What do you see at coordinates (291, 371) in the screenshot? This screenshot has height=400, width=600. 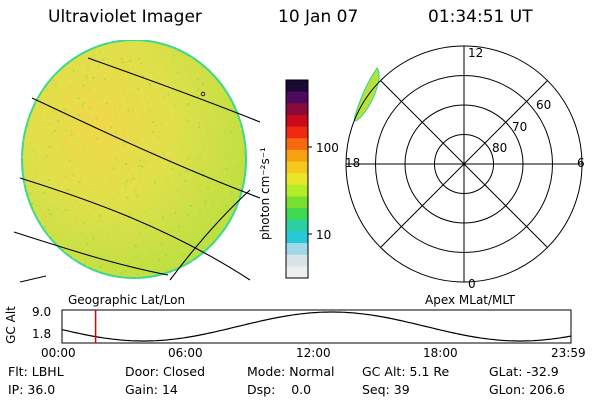 I see `info-mode: Mode: Normal` at bounding box center [291, 371].